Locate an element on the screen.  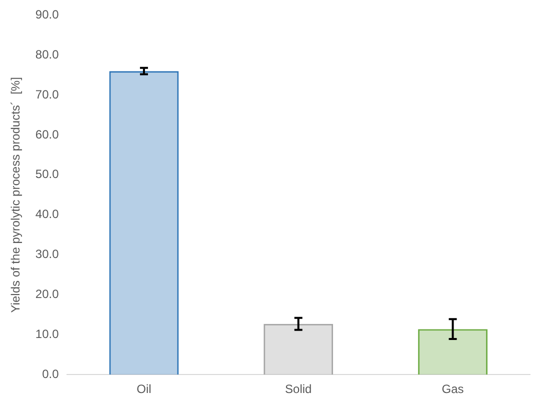
y-tick-label: 90.0 is located at coordinates (47, 15).